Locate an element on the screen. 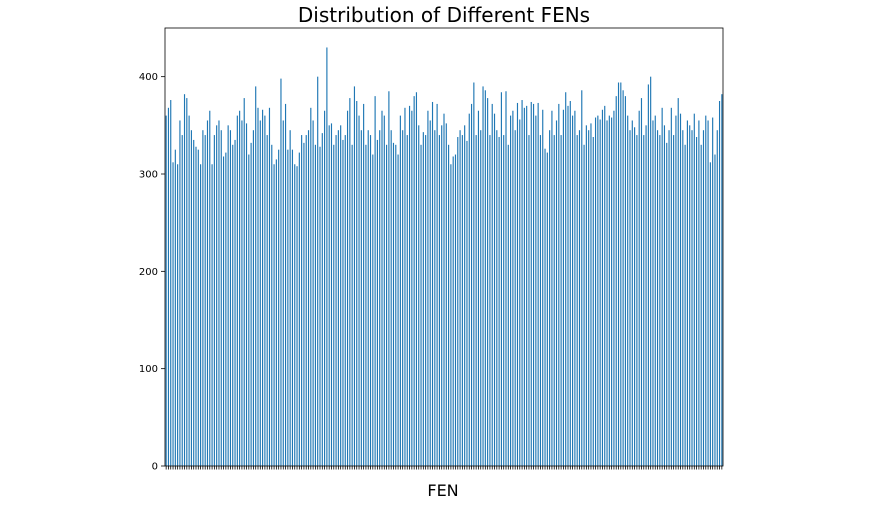 The height and width of the screenshot is (506, 887). y-tick-label: 0 is located at coordinates (155, 467).